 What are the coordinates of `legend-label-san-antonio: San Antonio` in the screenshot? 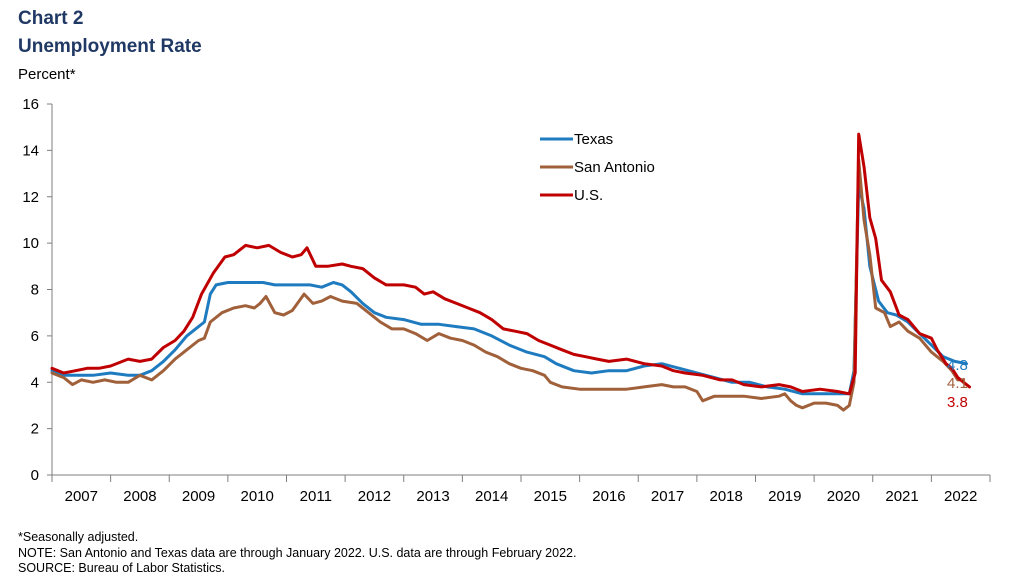 It's located at (614, 167).